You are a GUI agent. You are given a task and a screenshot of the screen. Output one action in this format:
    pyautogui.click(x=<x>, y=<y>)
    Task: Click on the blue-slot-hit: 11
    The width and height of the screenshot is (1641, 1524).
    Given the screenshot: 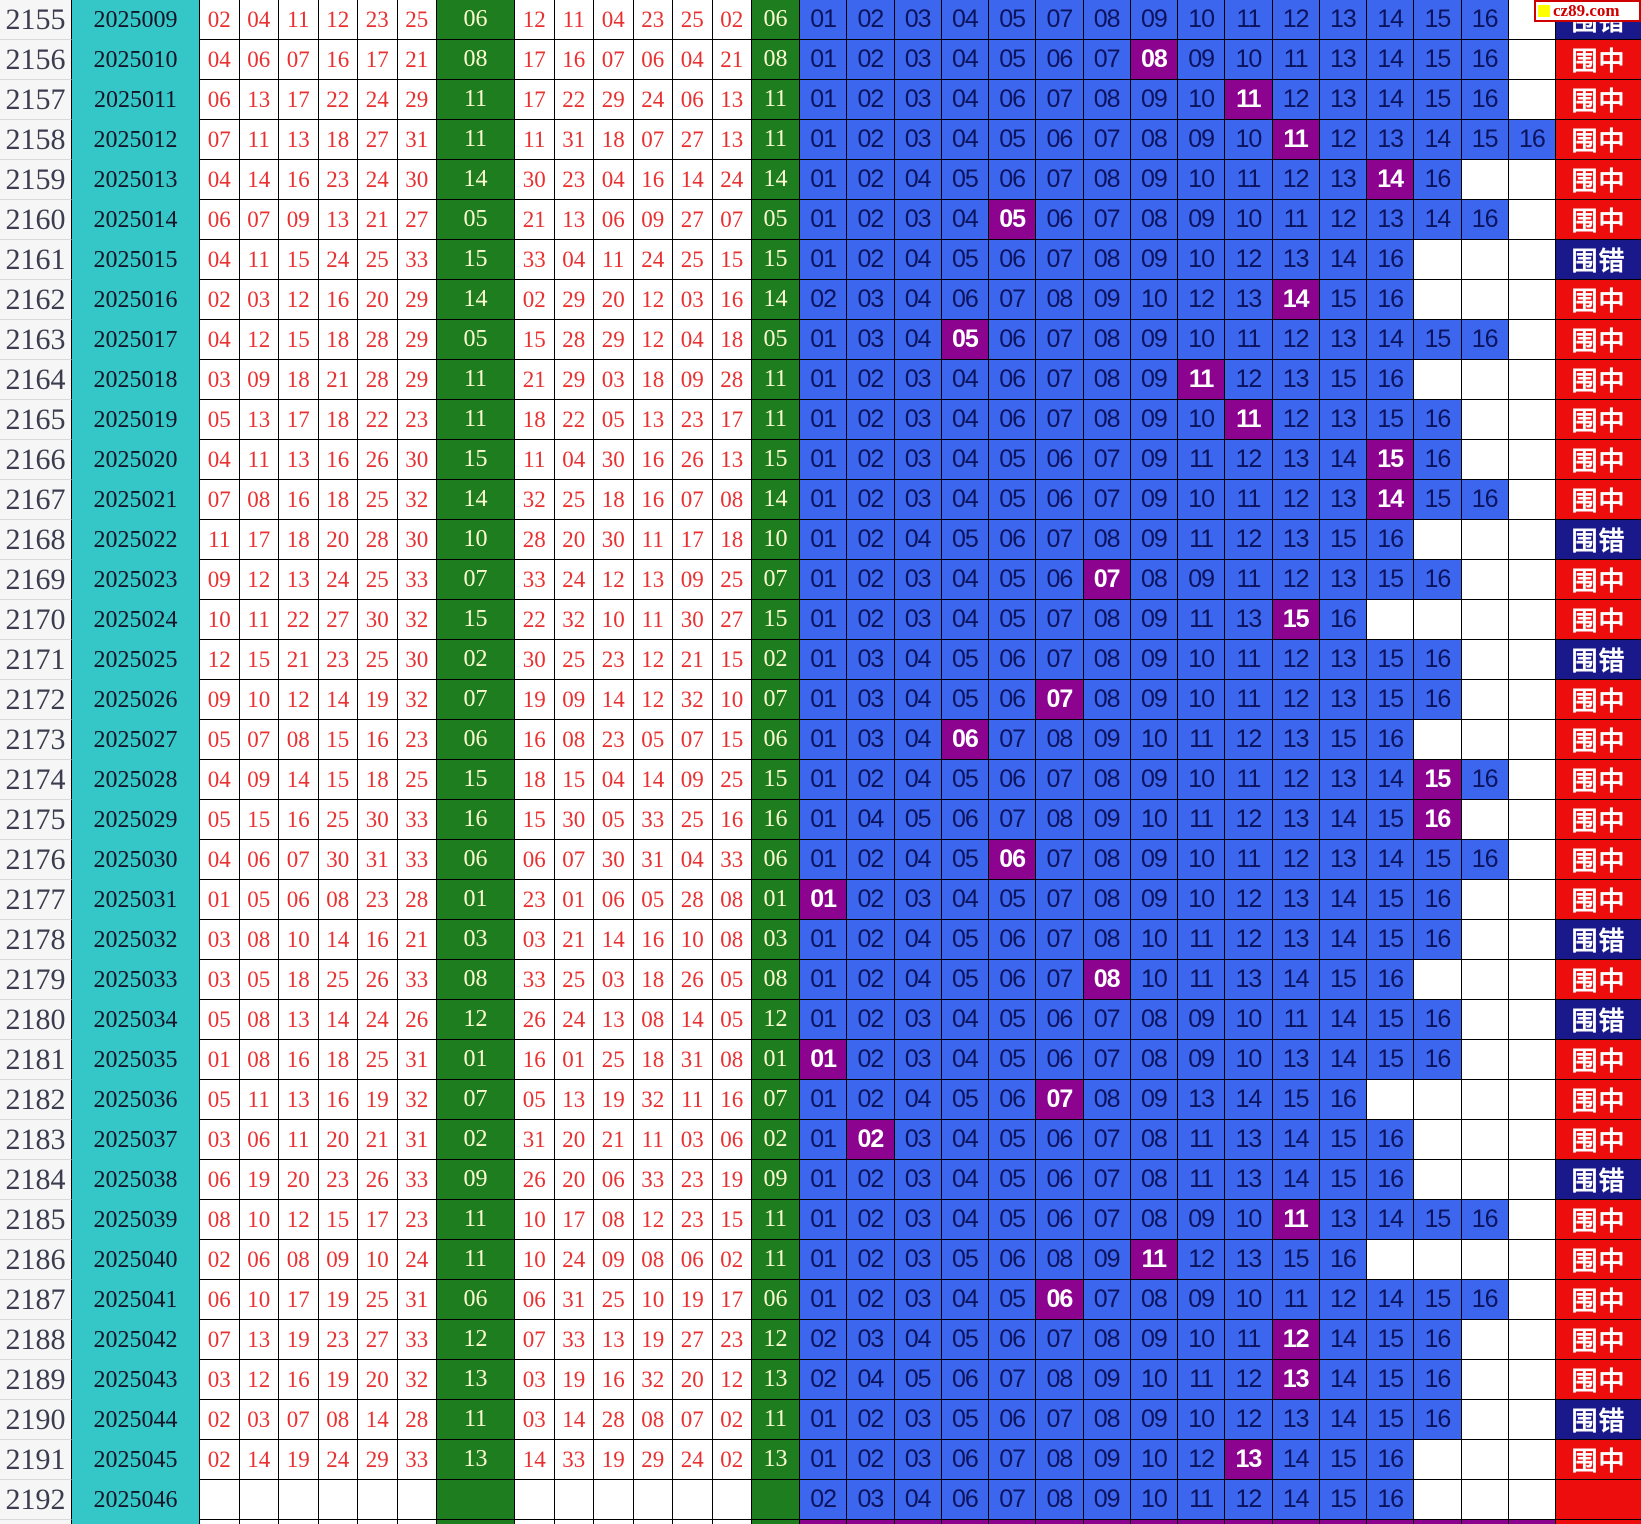 What is the action you would take?
    pyautogui.click(x=1154, y=1260)
    